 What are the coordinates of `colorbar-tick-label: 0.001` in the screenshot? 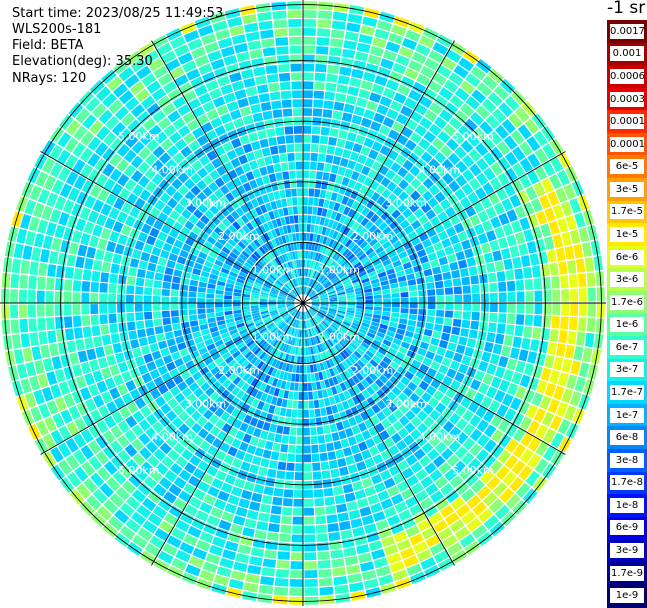 It's located at (627, 54).